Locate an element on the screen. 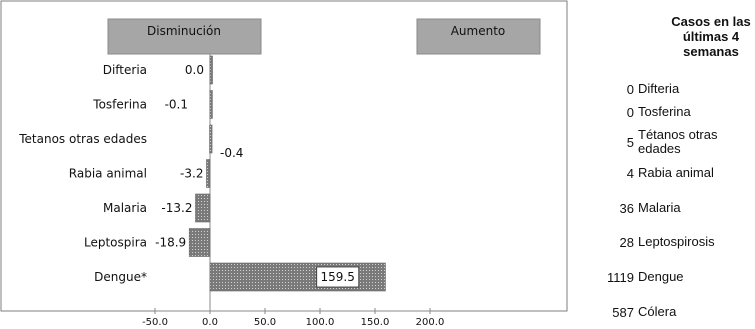 This screenshot has height=329, width=755. side-title-line-2: últimas 4 is located at coordinates (711, 36).